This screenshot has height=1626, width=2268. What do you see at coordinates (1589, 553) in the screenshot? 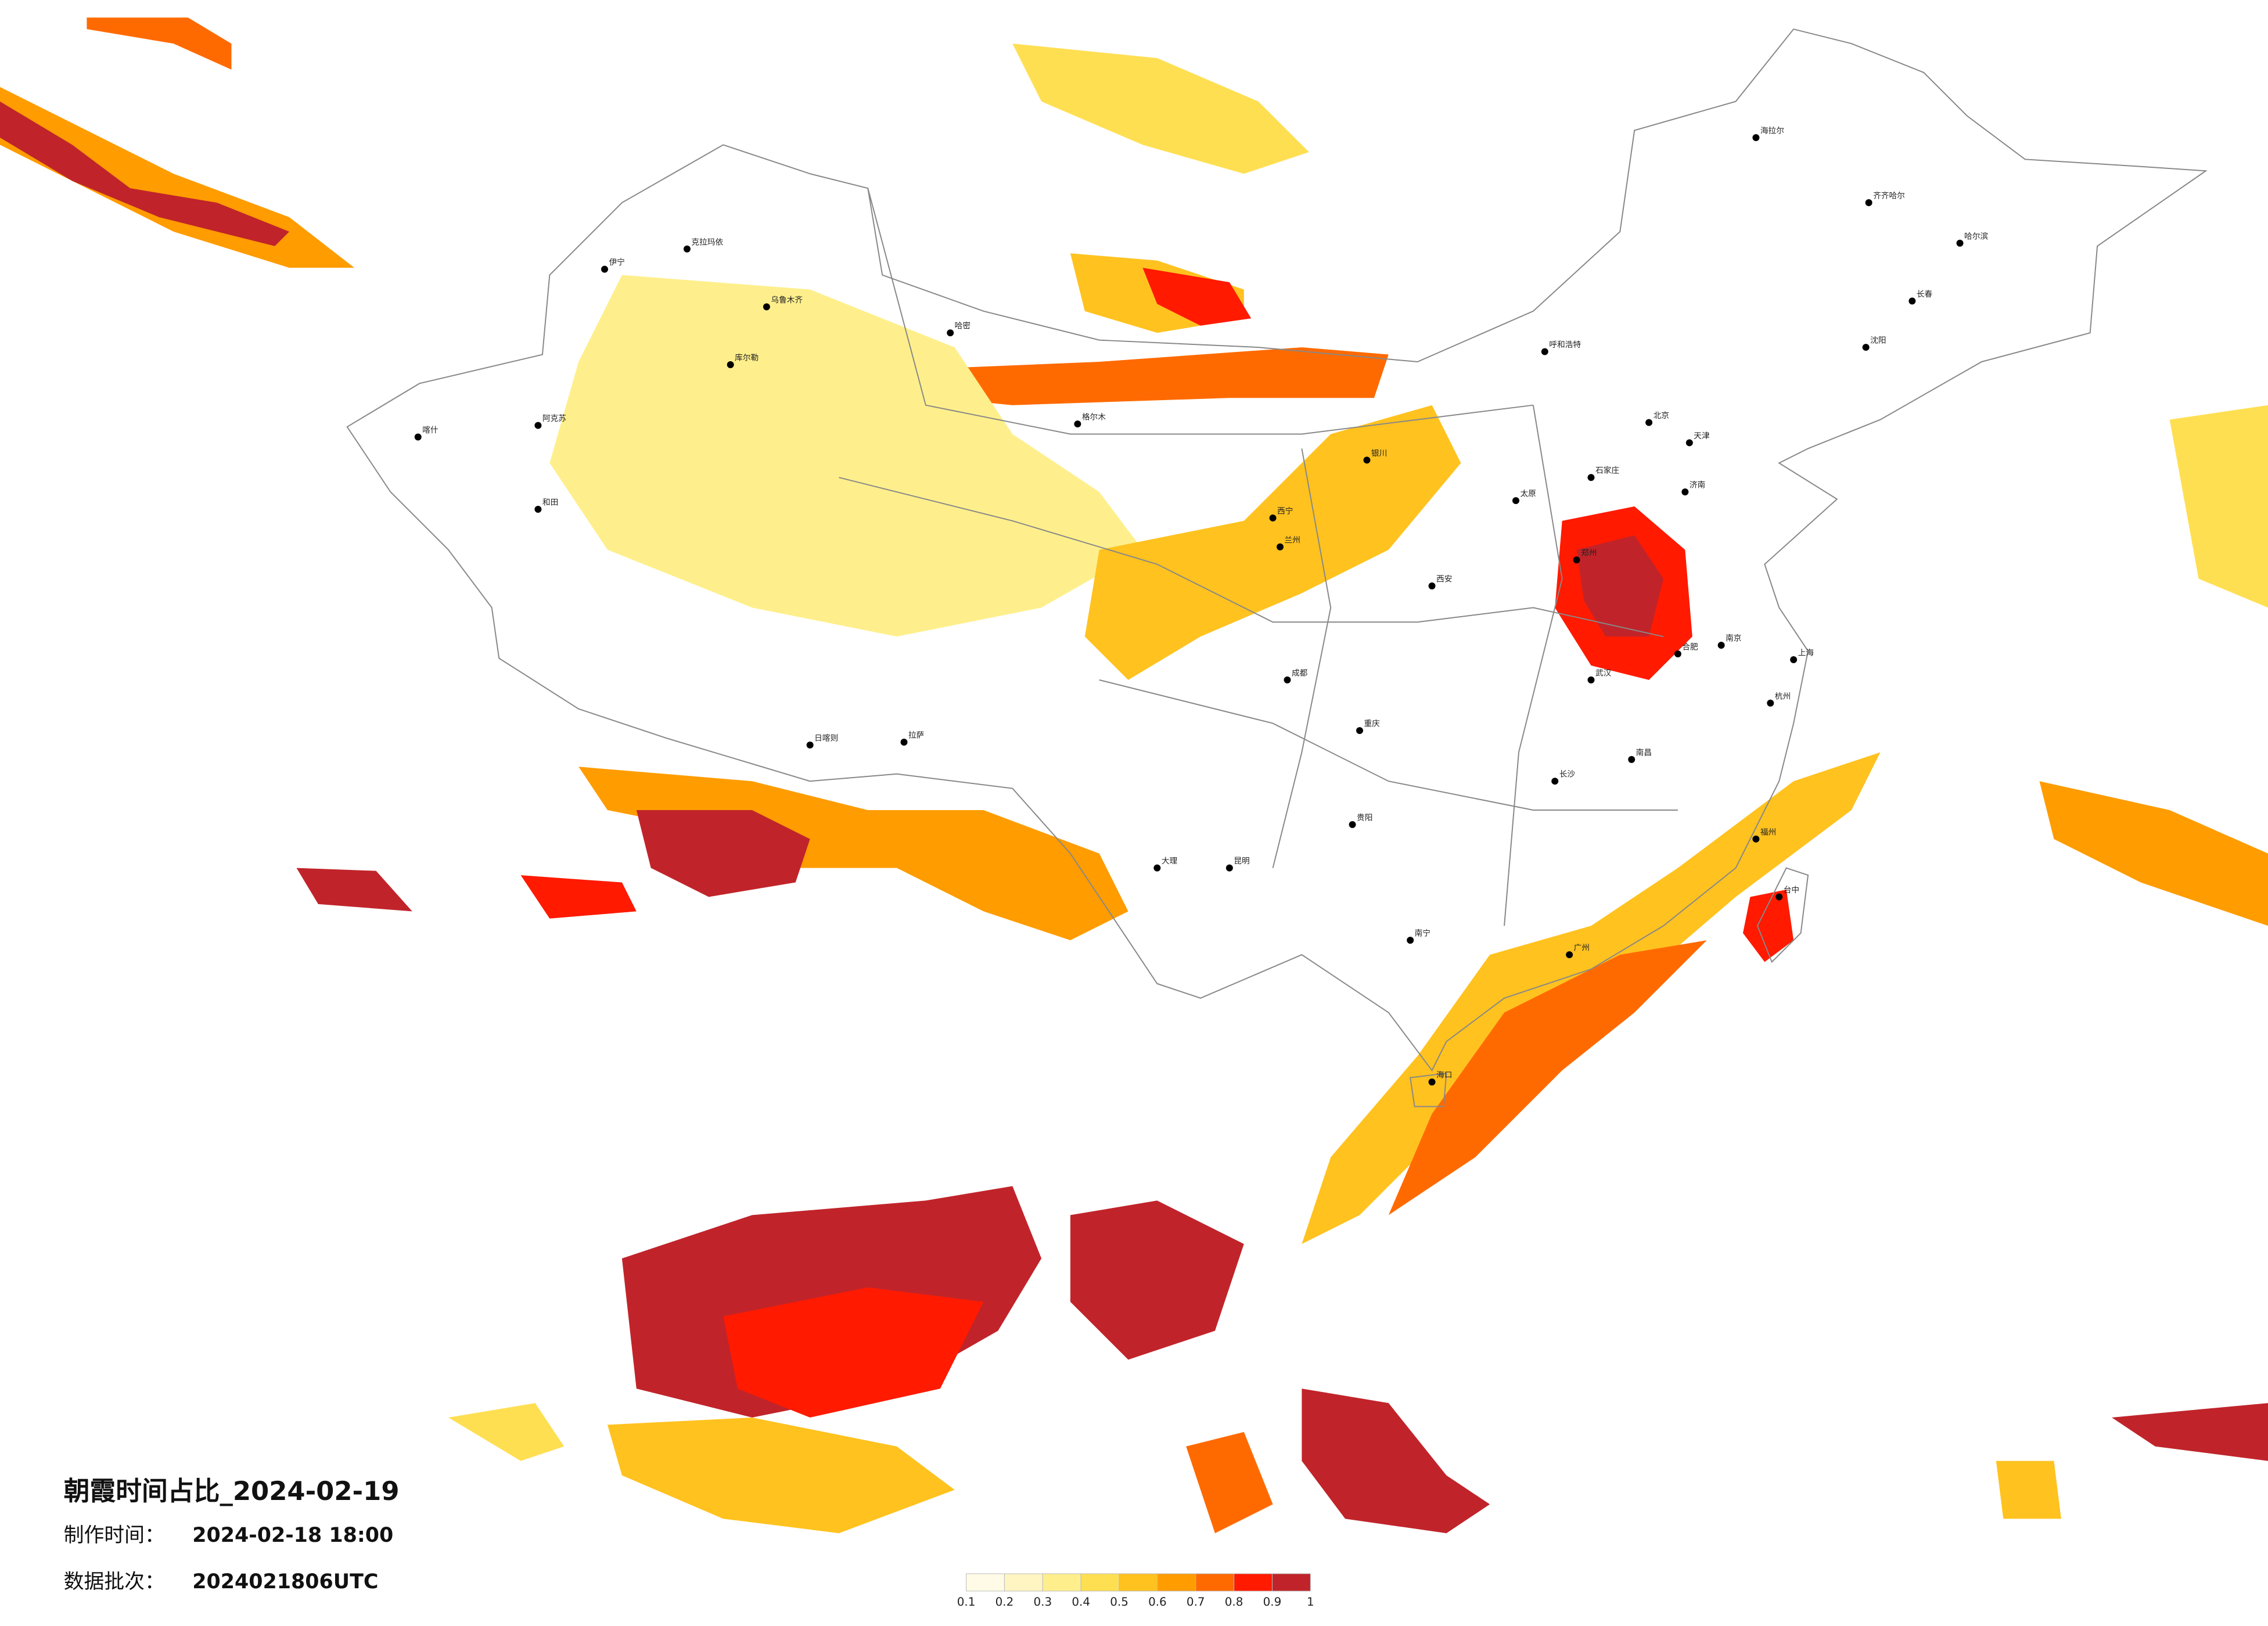
I see `city-label: 郑州` at bounding box center [1589, 553].